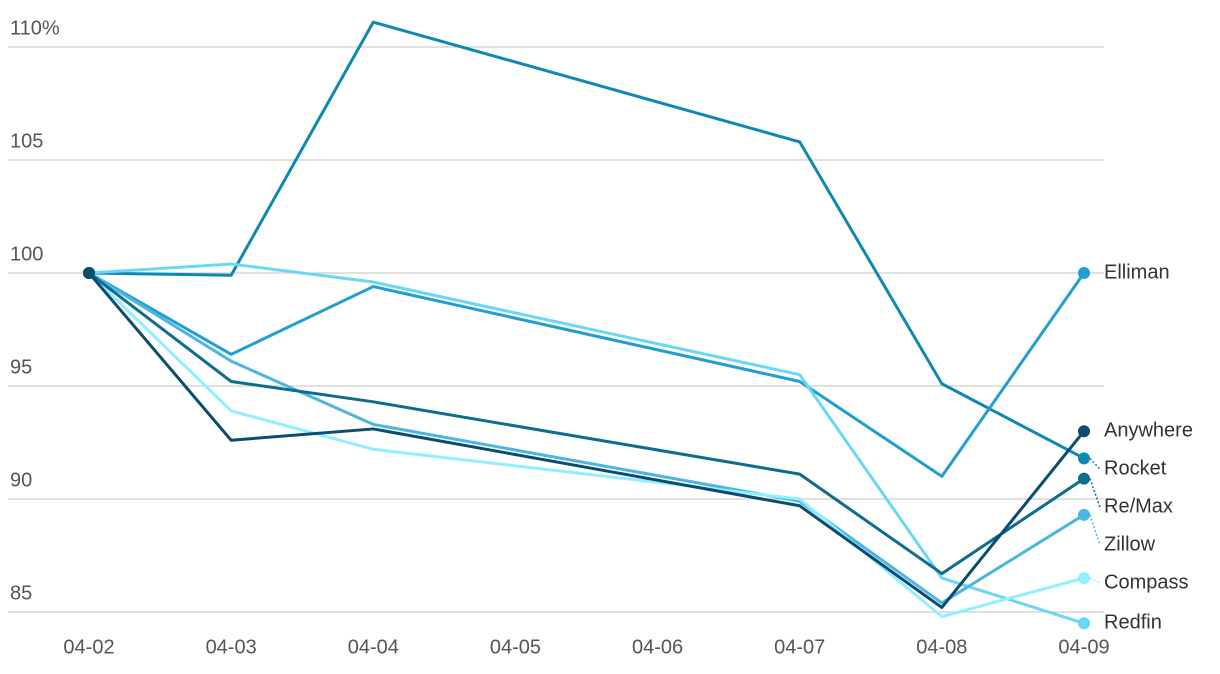 This screenshot has height=674, width=1220. What do you see at coordinates (89, 273) in the screenshot?
I see `start-dot` at bounding box center [89, 273].